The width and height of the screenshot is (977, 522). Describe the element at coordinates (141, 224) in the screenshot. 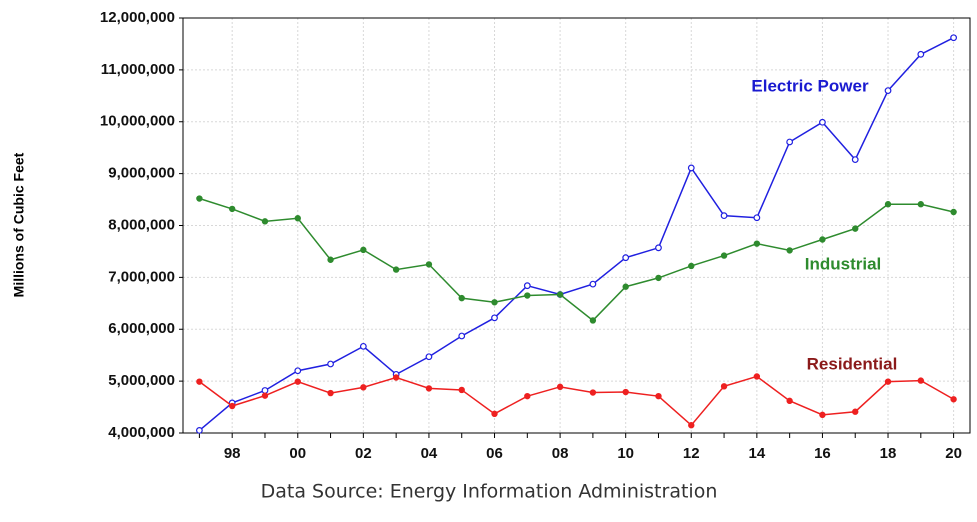

I see `y-tick-label: 8,000,000` at that location.